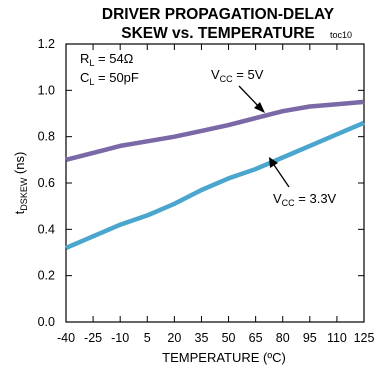  What do you see at coordinates (218, 33) in the screenshot?
I see `chart-subtitle: SKEW vs. TEMPERATURE` at bounding box center [218, 33].